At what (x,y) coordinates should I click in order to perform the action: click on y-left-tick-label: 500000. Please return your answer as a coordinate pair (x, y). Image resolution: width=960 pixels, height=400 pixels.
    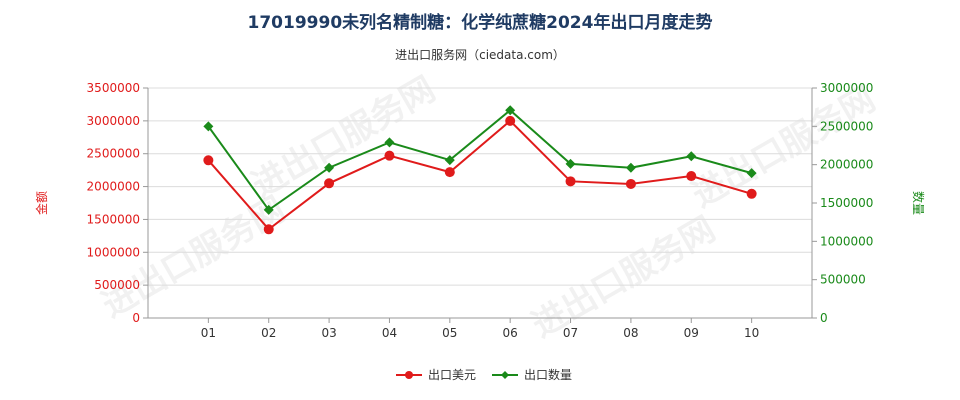
    Looking at the image, I should click on (117, 285).